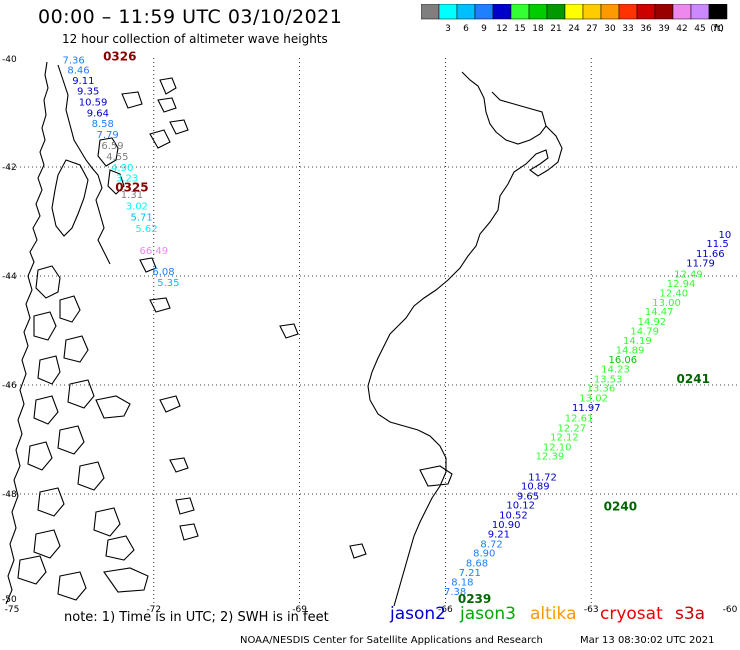 The width and height of the screenshot is (740, 650). Describe the element at coordinates (615, 369) in the screenshot. I see `wave-height-value: 14.23` at that location.